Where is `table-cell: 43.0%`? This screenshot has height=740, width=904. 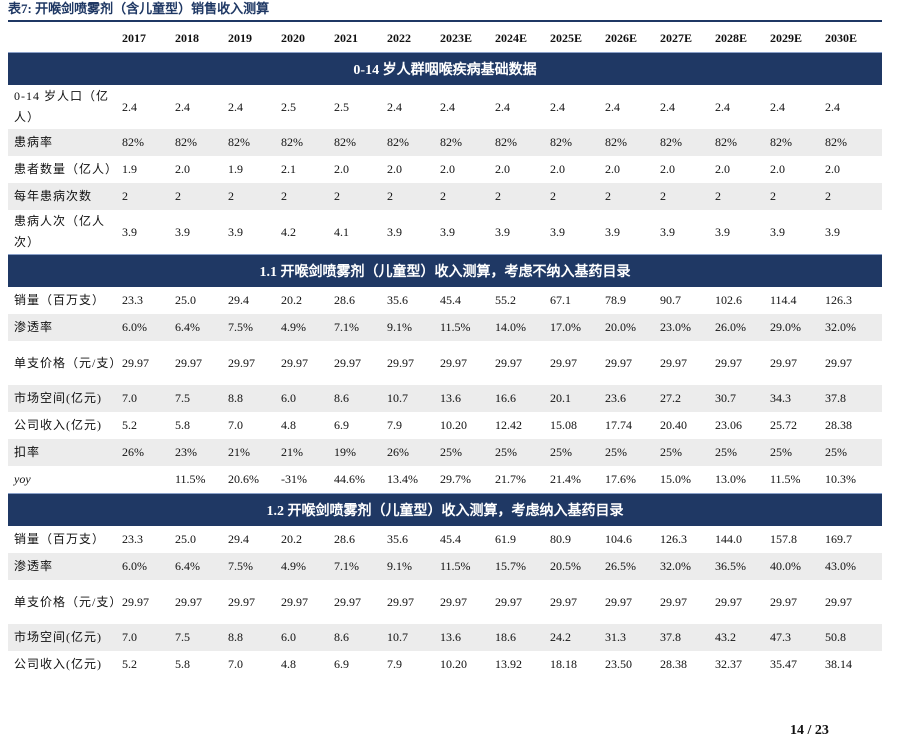
table-cell: 43.0% is located at coordinates (852, 566).